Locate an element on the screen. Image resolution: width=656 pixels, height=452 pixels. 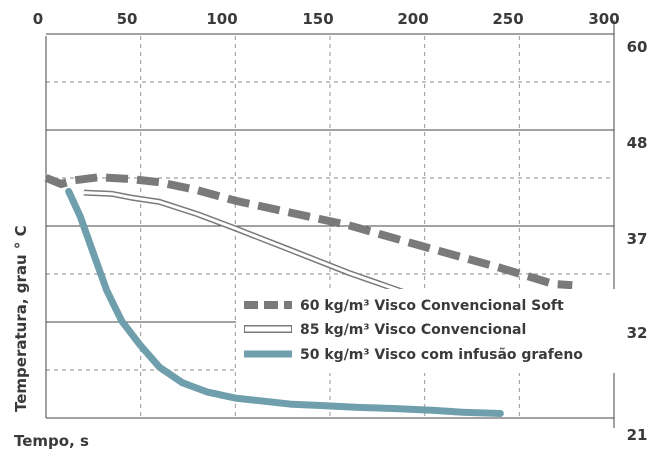
legend-label-visco-grafeno: 50 kg/m³ Visco com infusão grafeno is located at coordinates (441, 355).